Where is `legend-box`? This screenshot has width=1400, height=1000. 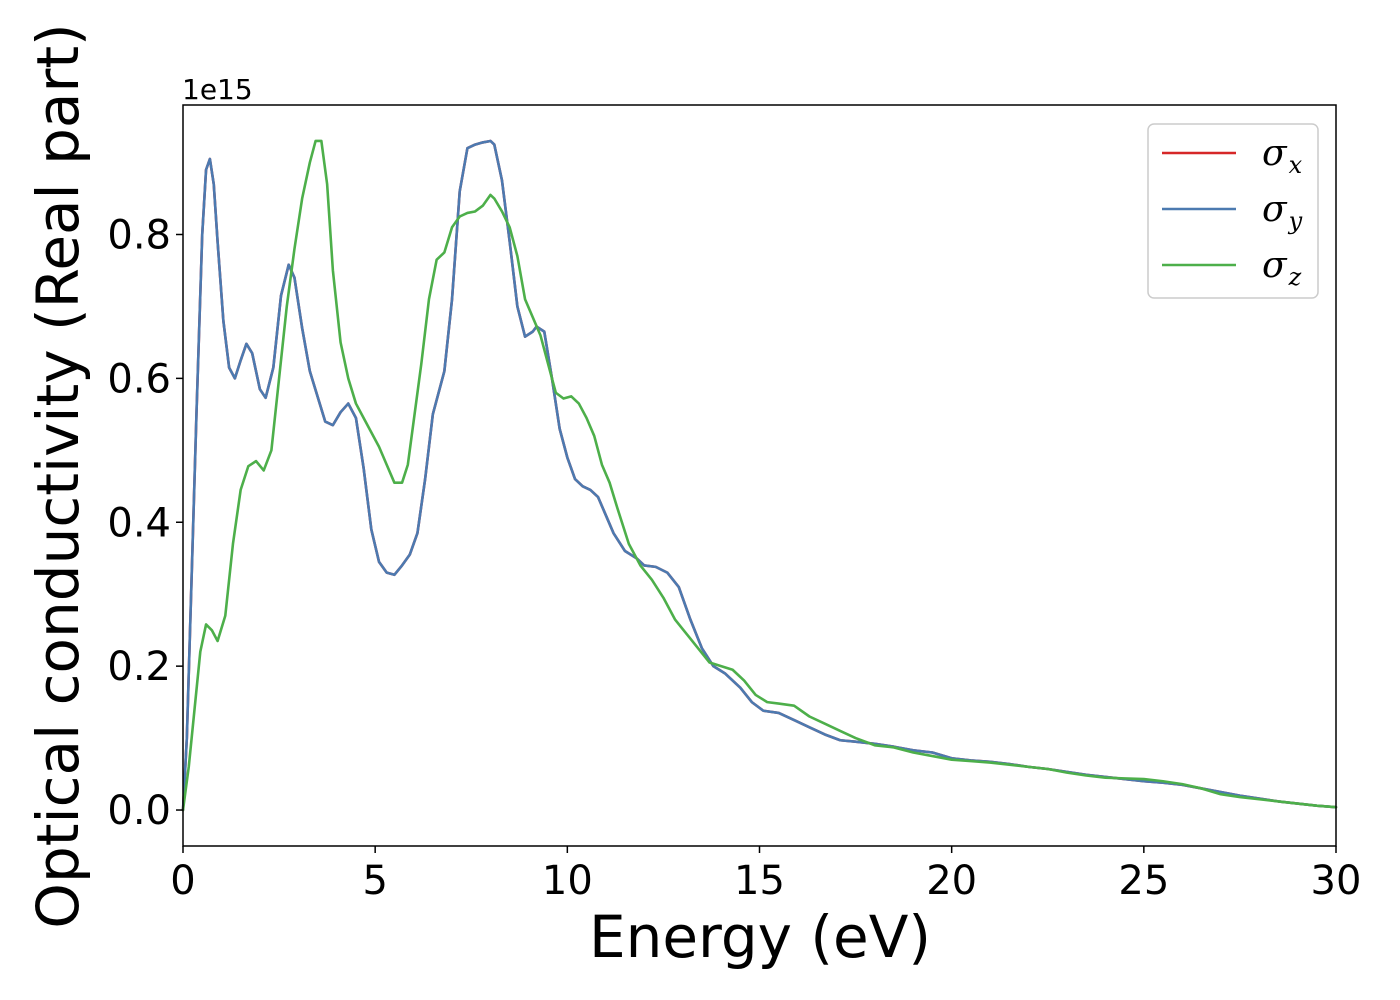
legend-box is located at coordinates (1233, 211).